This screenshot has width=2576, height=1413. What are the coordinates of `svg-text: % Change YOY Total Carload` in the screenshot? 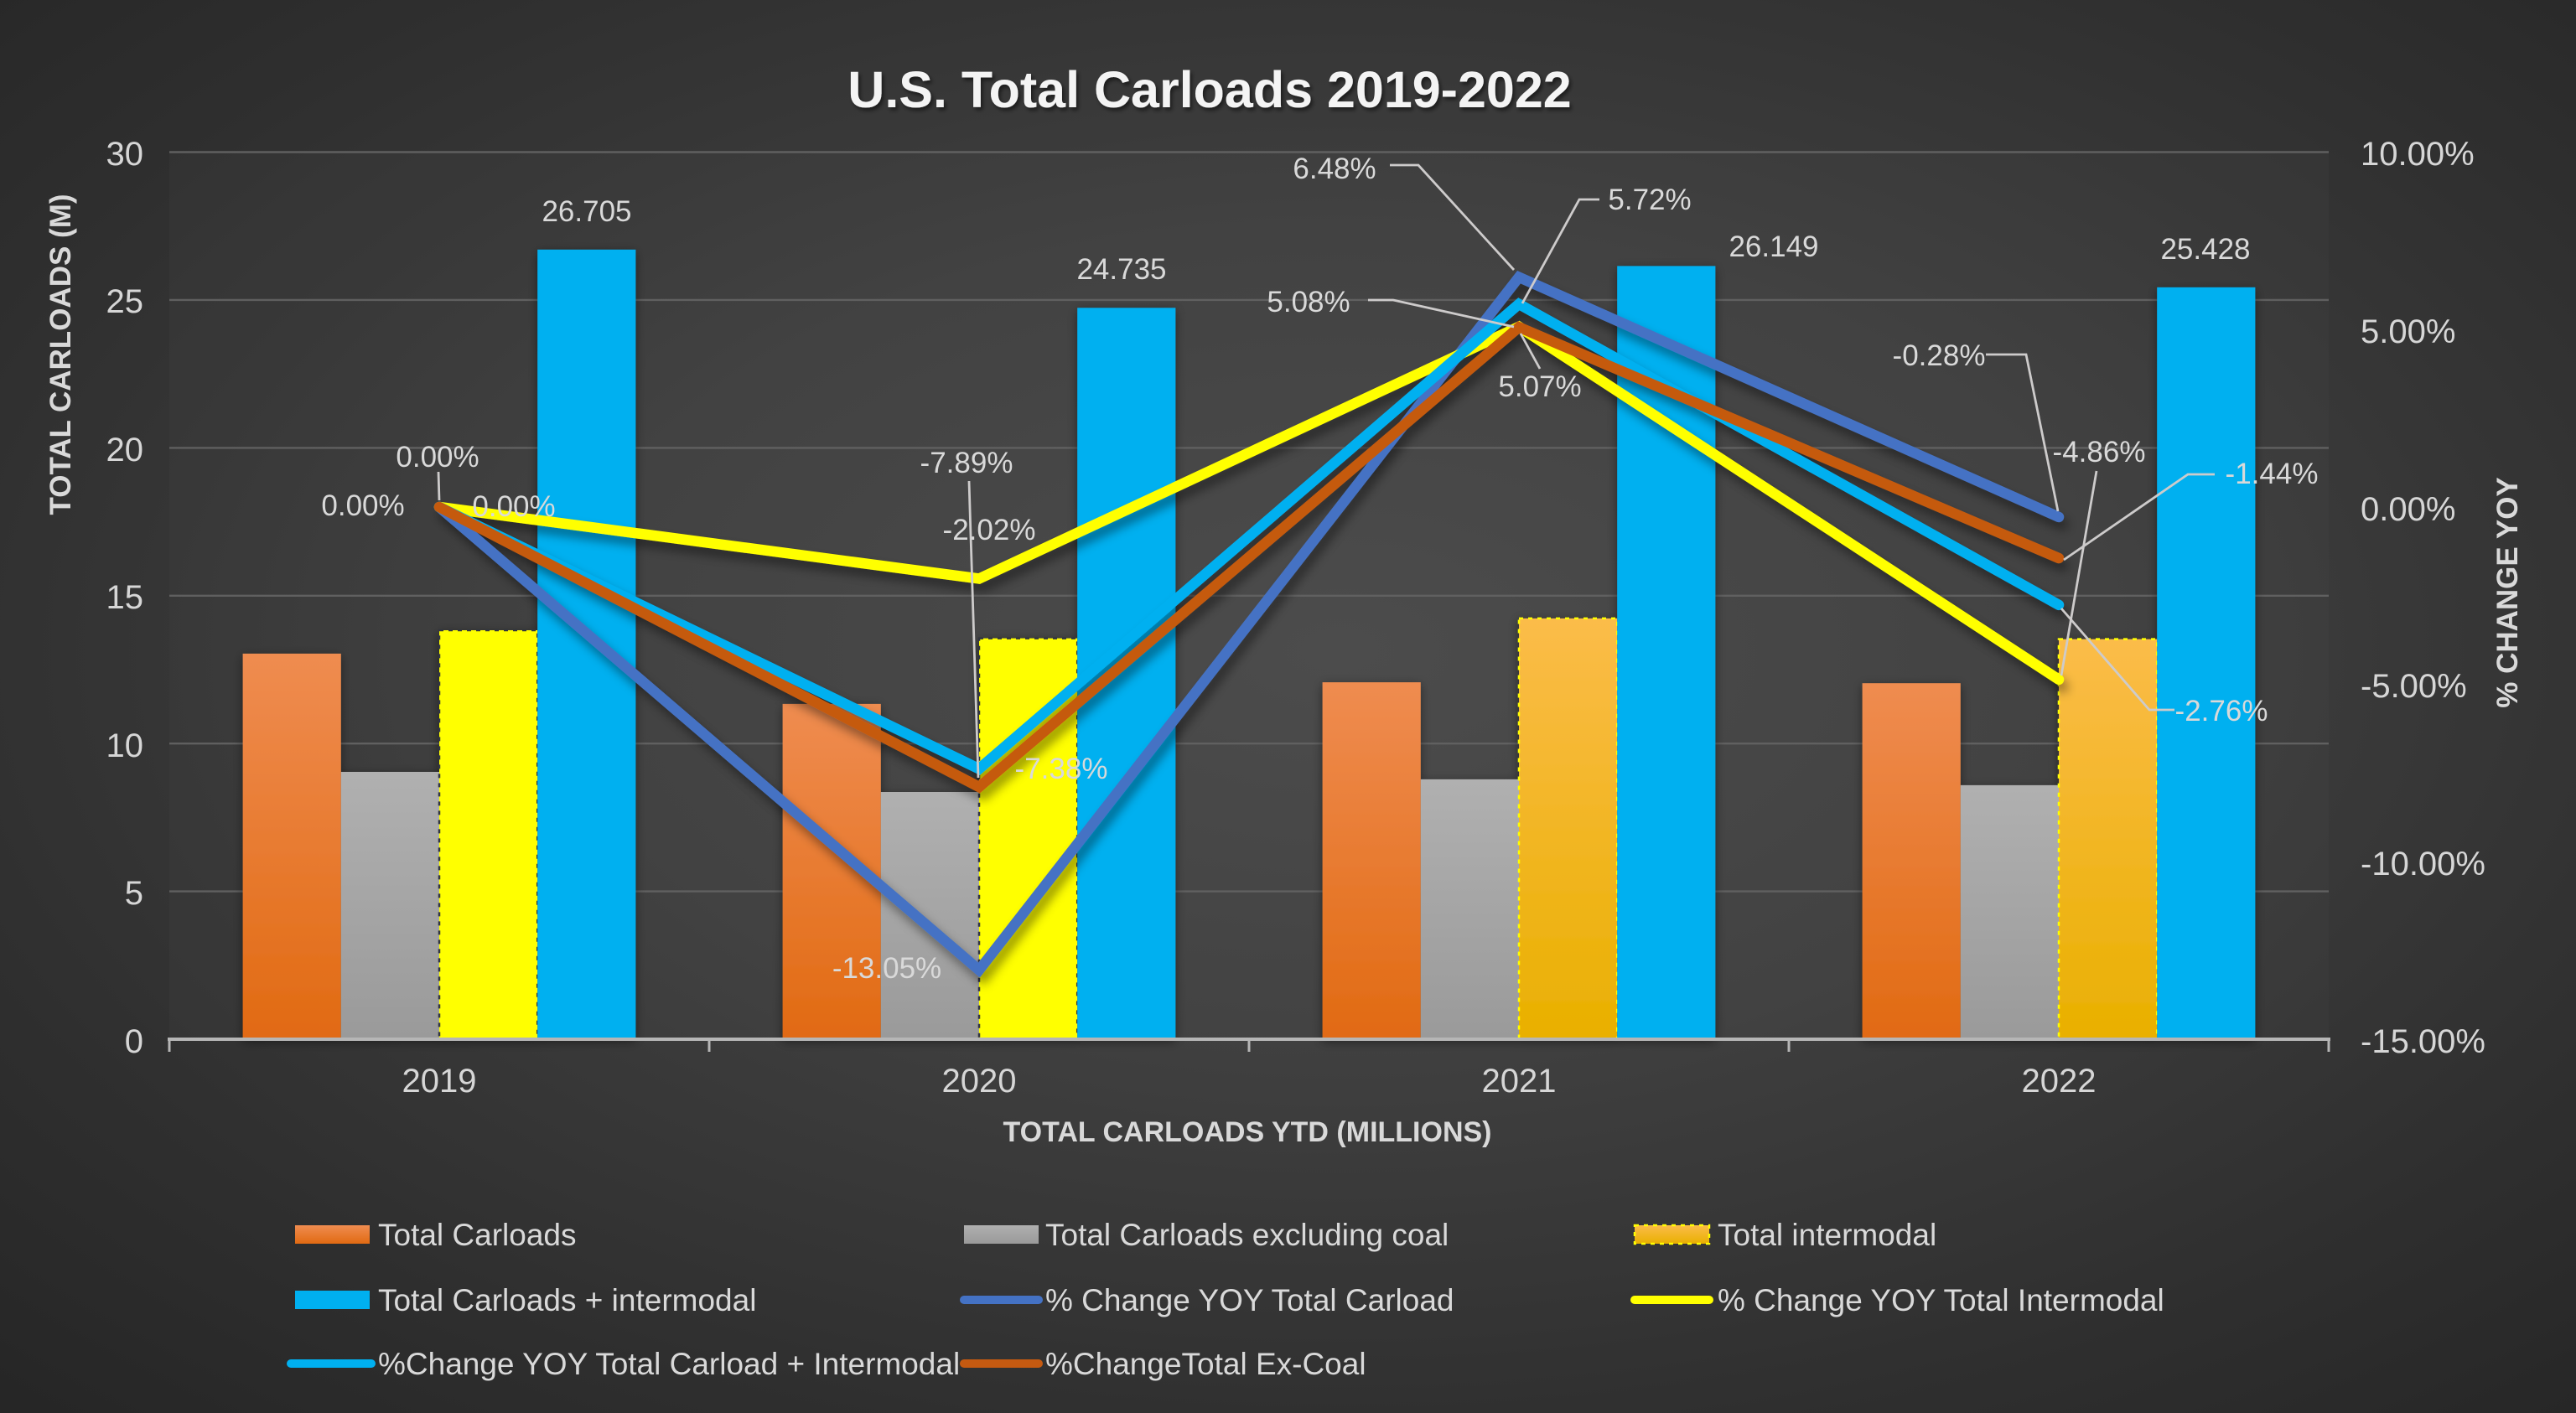 It's located at (1249, 1300).